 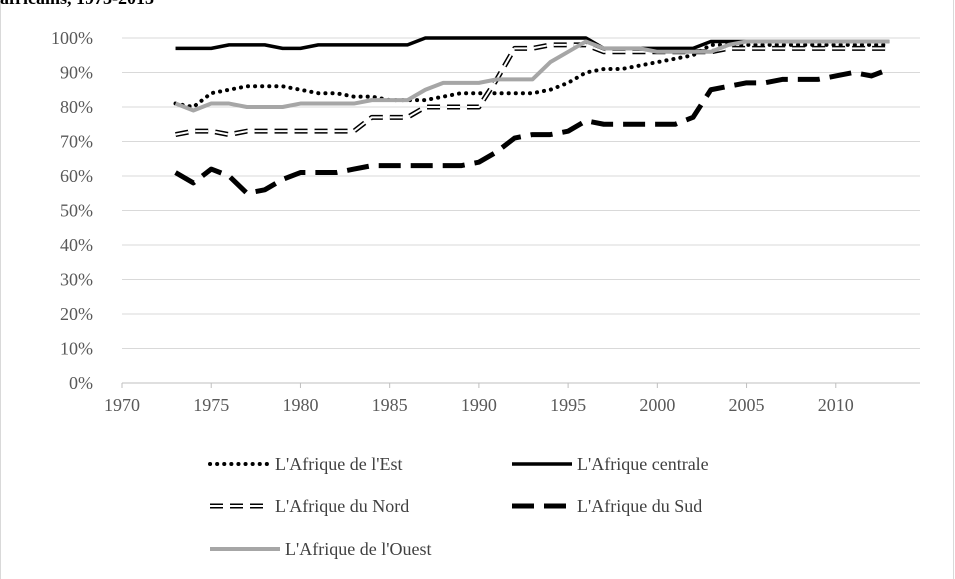 I want to click on y-tick-label: 100%, so click(x=72, y=38).